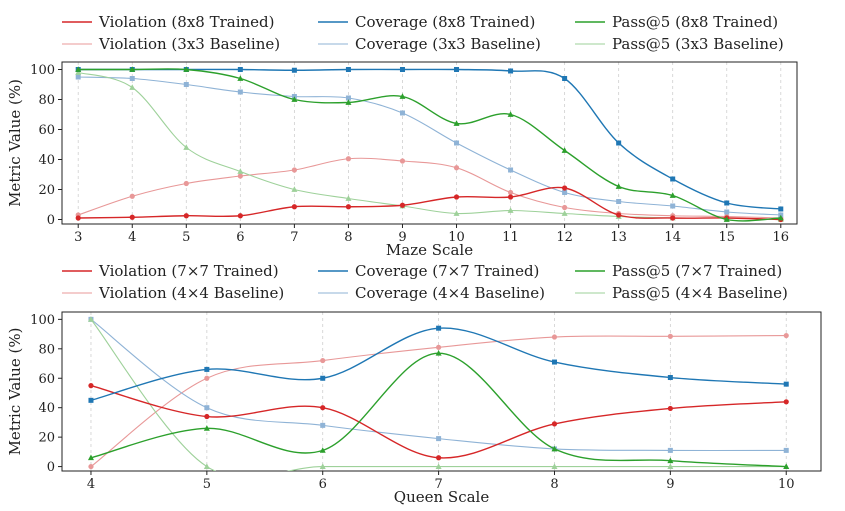  I want to click on x-tick-label: 12, so click(564, 237).